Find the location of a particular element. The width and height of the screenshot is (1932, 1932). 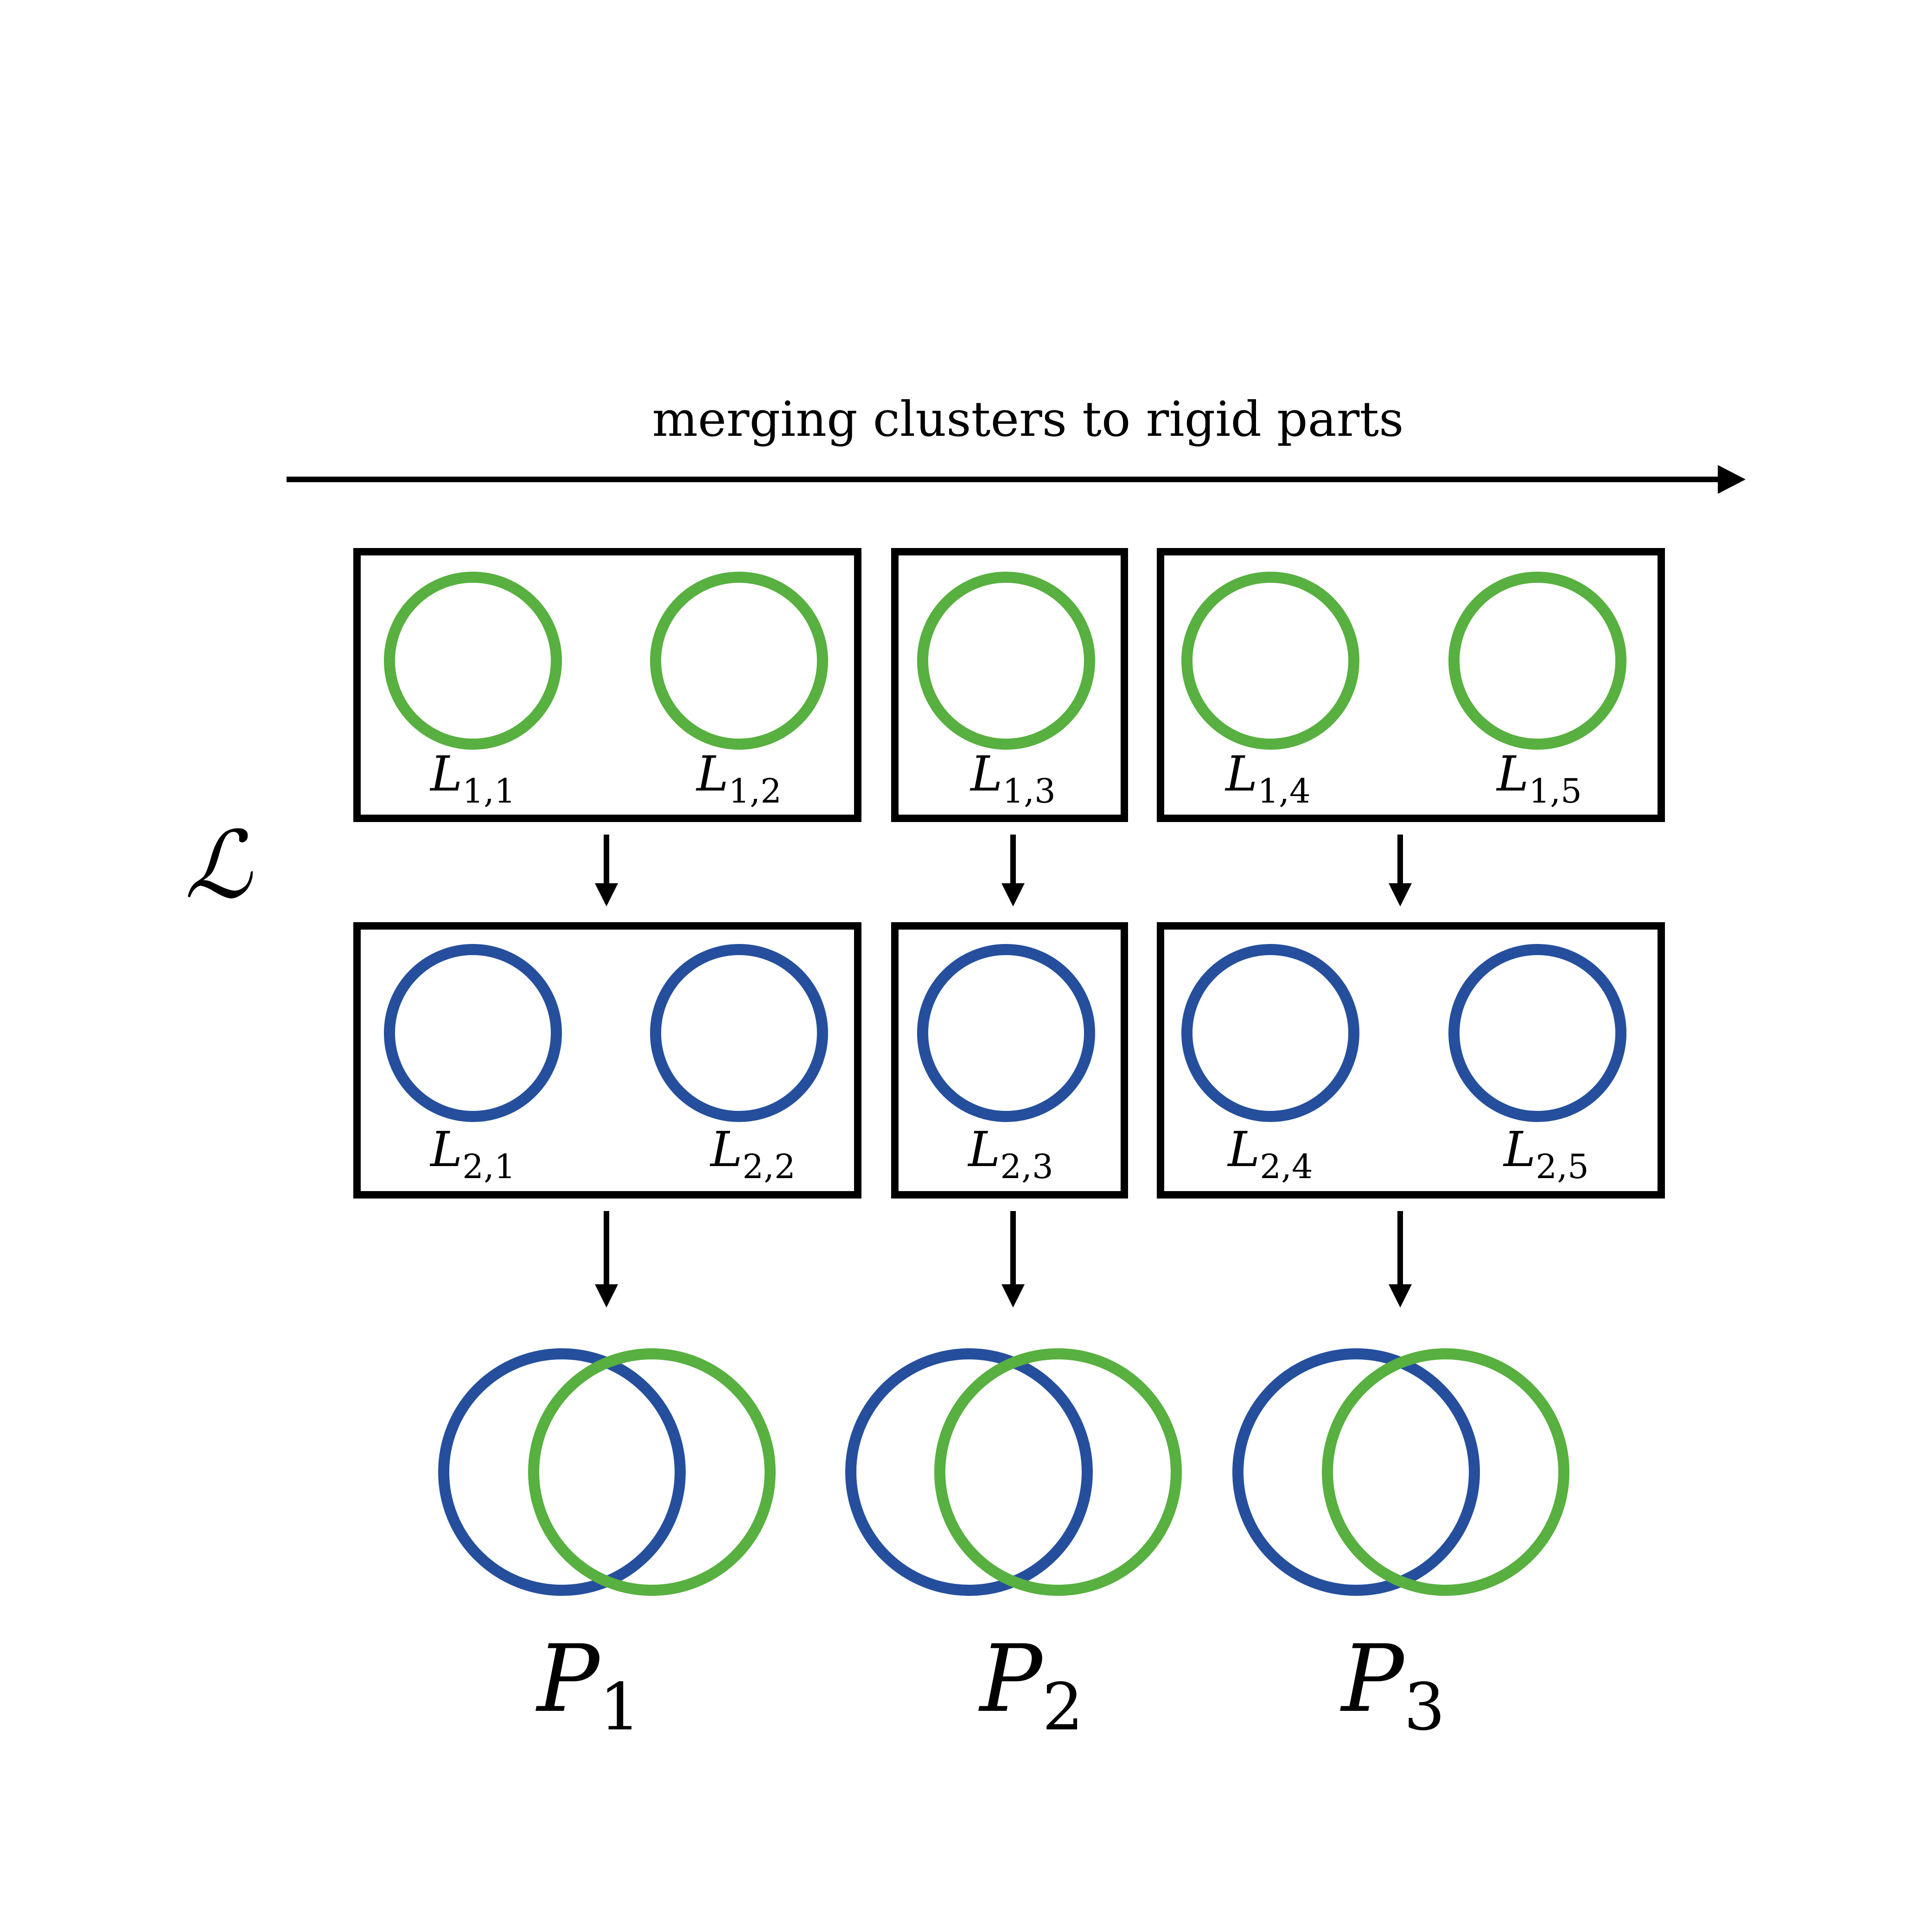

part-label: P2 is located at coordinates (1031, 1685).